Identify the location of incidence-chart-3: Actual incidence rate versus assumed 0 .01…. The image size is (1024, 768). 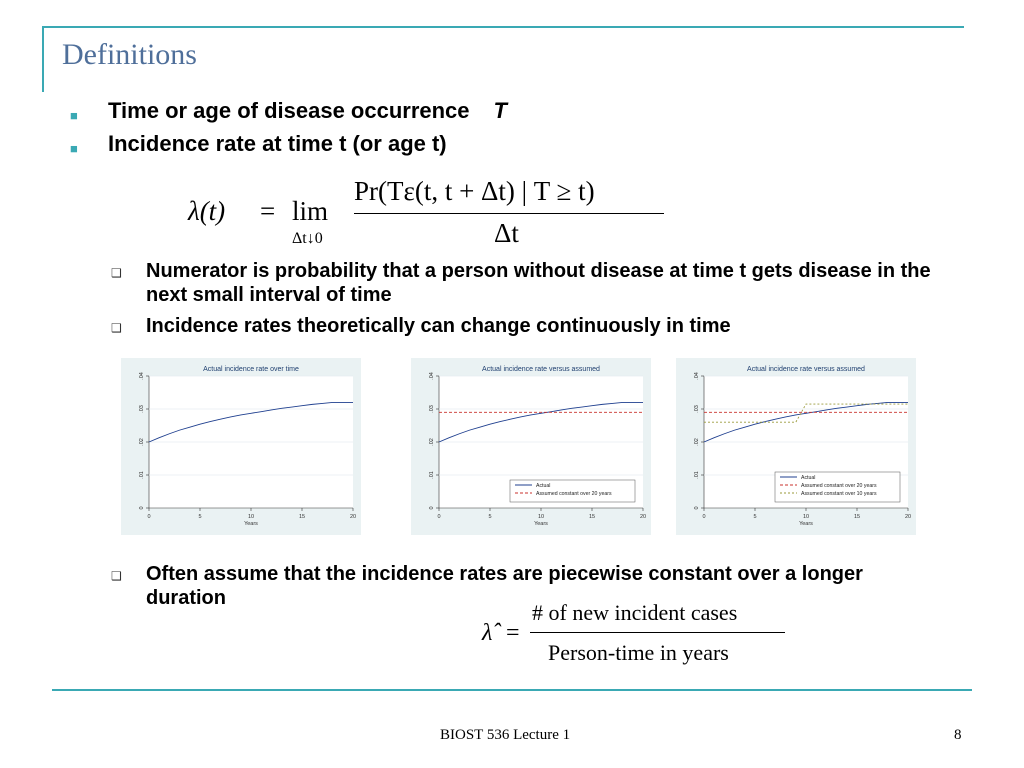
(802, 446).